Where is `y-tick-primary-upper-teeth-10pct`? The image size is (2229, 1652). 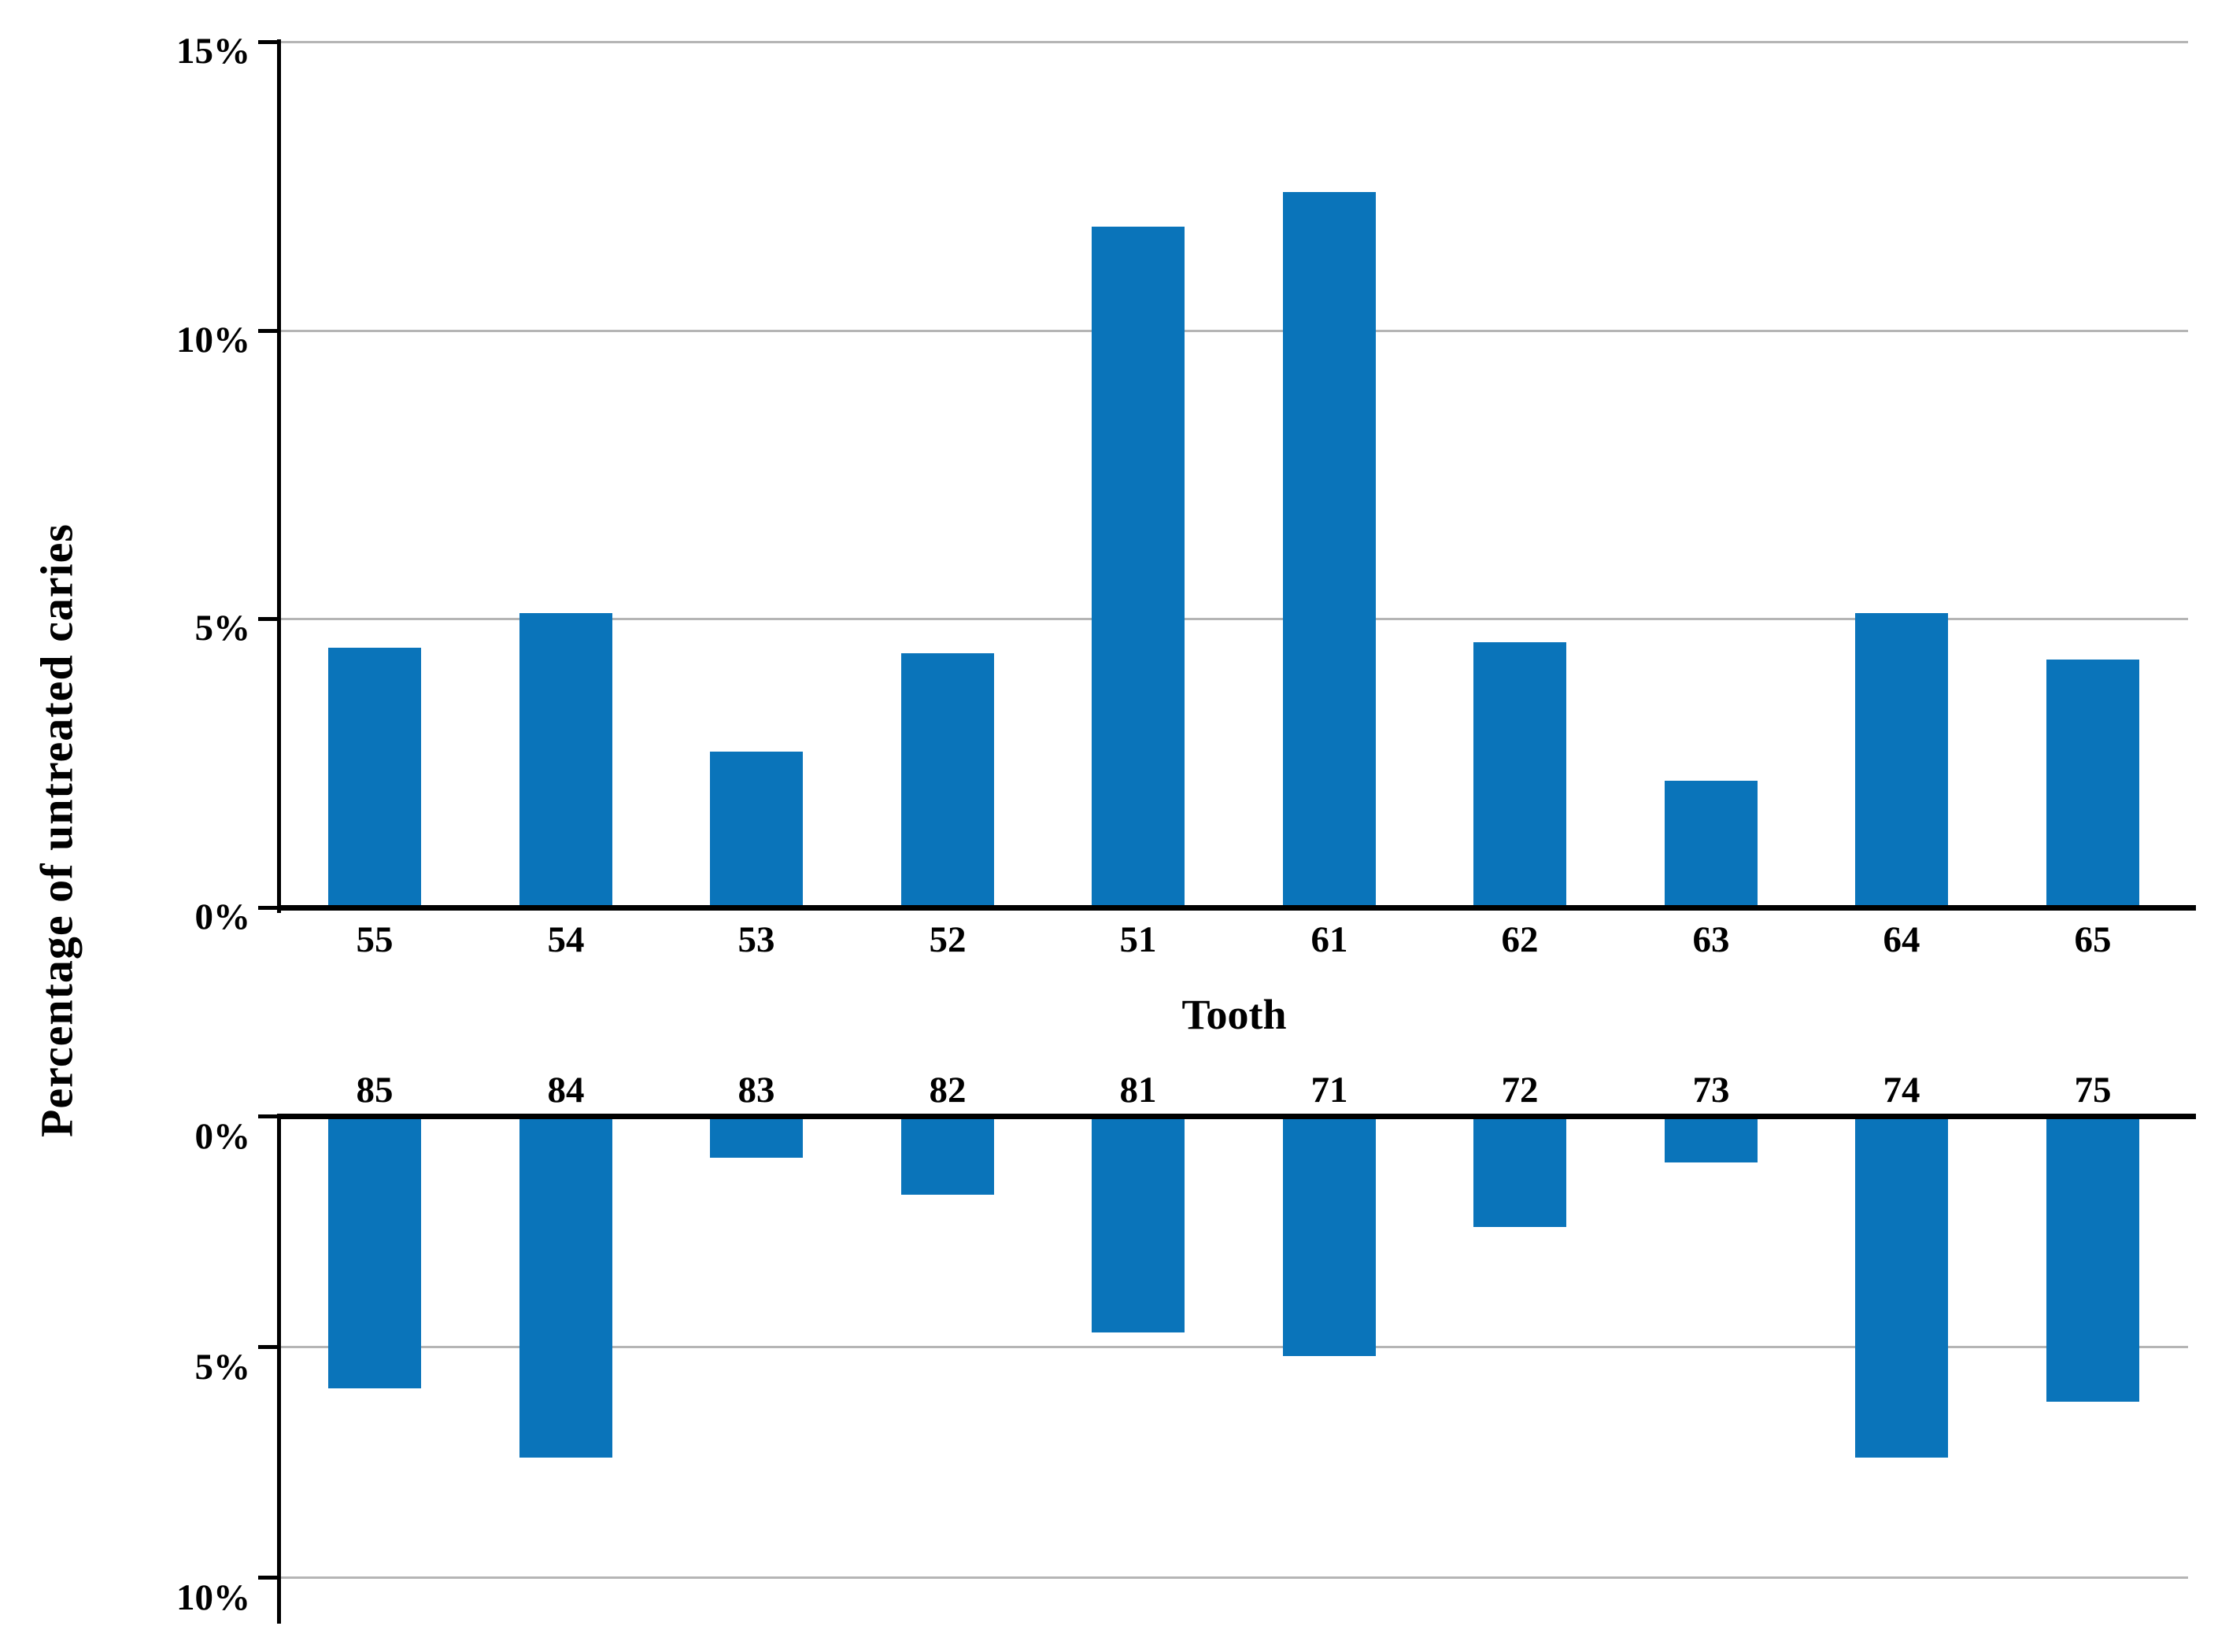
y-tick-primary-upper-teeth-10pct is located at coordinates (268, 331).